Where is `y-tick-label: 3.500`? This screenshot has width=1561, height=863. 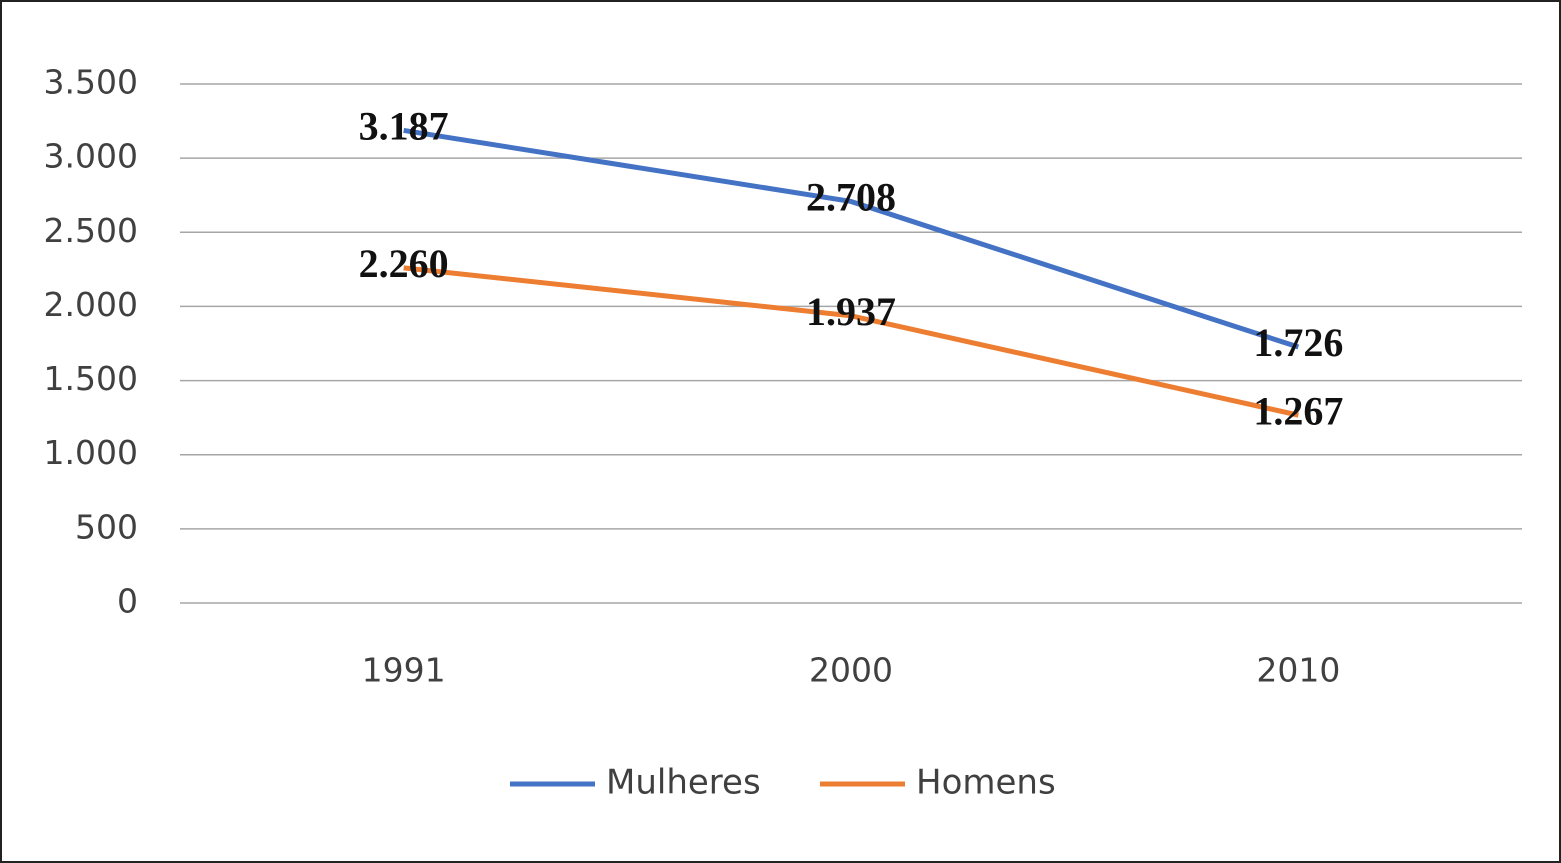
y-tick-label: 3.500 is located at coordinates (91, 82).